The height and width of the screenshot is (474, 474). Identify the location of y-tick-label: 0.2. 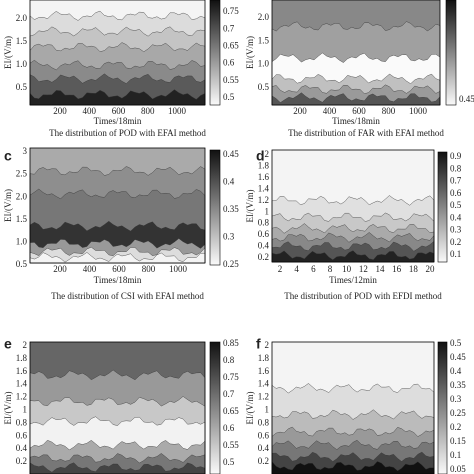
(263, 257).